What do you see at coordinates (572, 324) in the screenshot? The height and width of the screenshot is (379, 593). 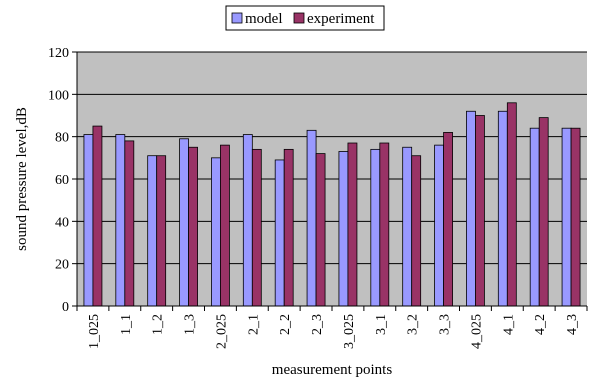 I see `x-tick-label: 4_3` at bounding box center [572, 324].